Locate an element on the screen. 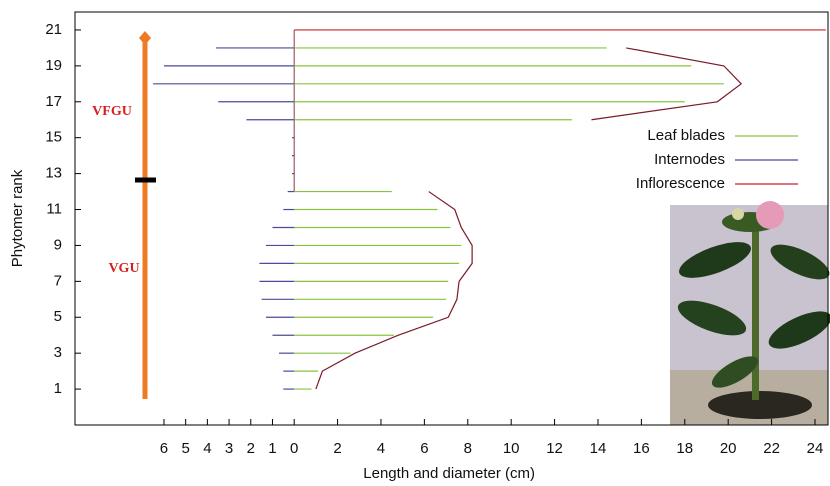 This screenshot has height=486, width=830. x-tick-label: 18 is located at coordinates (684, 448).